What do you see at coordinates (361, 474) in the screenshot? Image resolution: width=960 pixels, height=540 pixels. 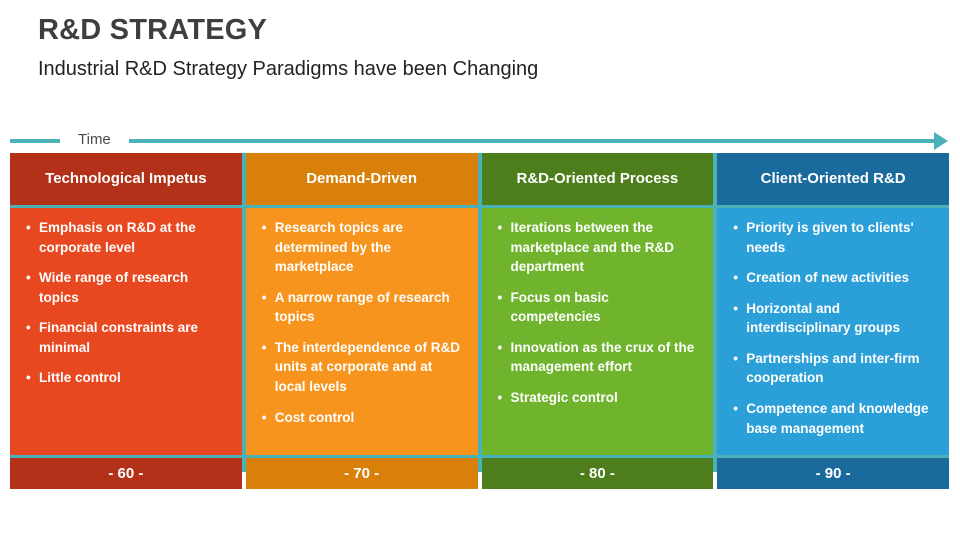 I see `decade-label: - 70 -` at bounding box center [361, 474].